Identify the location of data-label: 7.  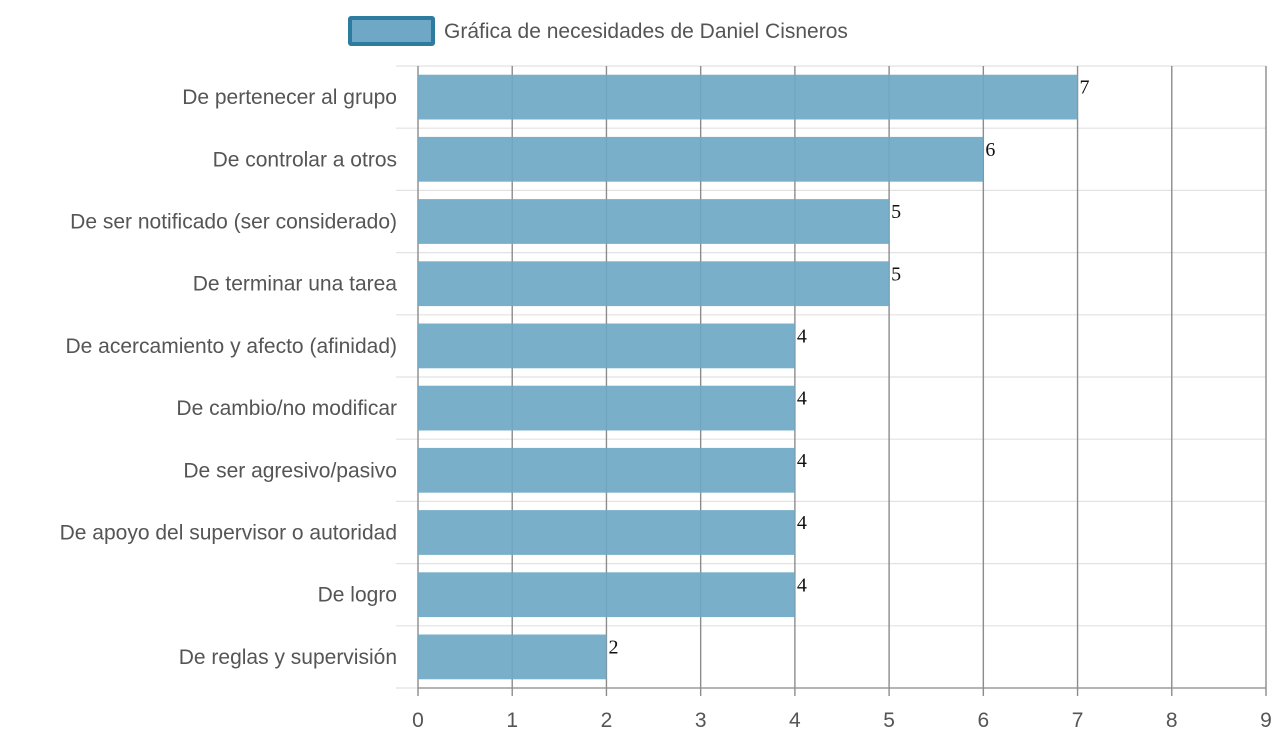
(1085, 88).